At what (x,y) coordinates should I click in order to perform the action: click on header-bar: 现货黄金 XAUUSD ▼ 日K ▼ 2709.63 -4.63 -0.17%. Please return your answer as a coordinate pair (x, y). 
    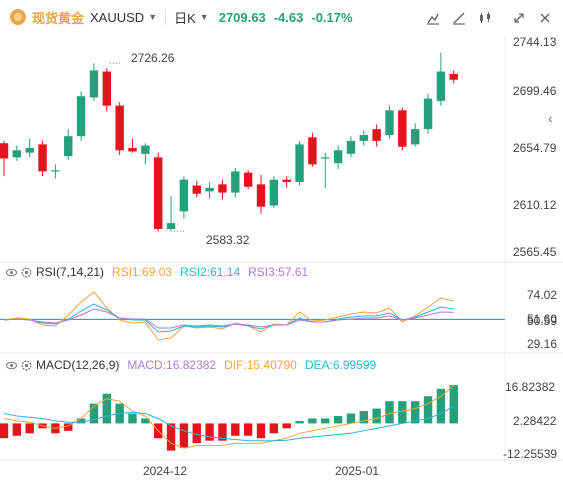
    Looking at the image, I should click on (281, 17).